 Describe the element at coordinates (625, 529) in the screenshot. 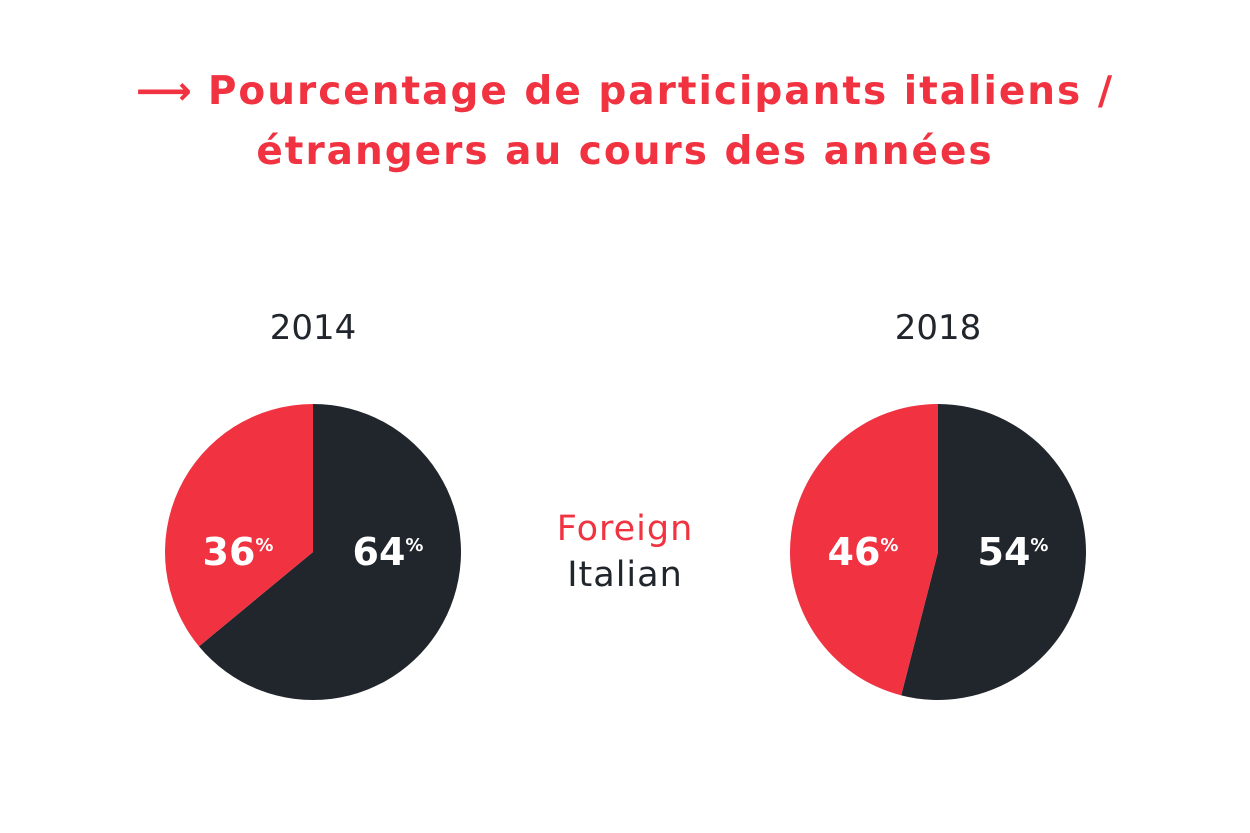

I see `legend-item-foreign: Foreign` at that location.